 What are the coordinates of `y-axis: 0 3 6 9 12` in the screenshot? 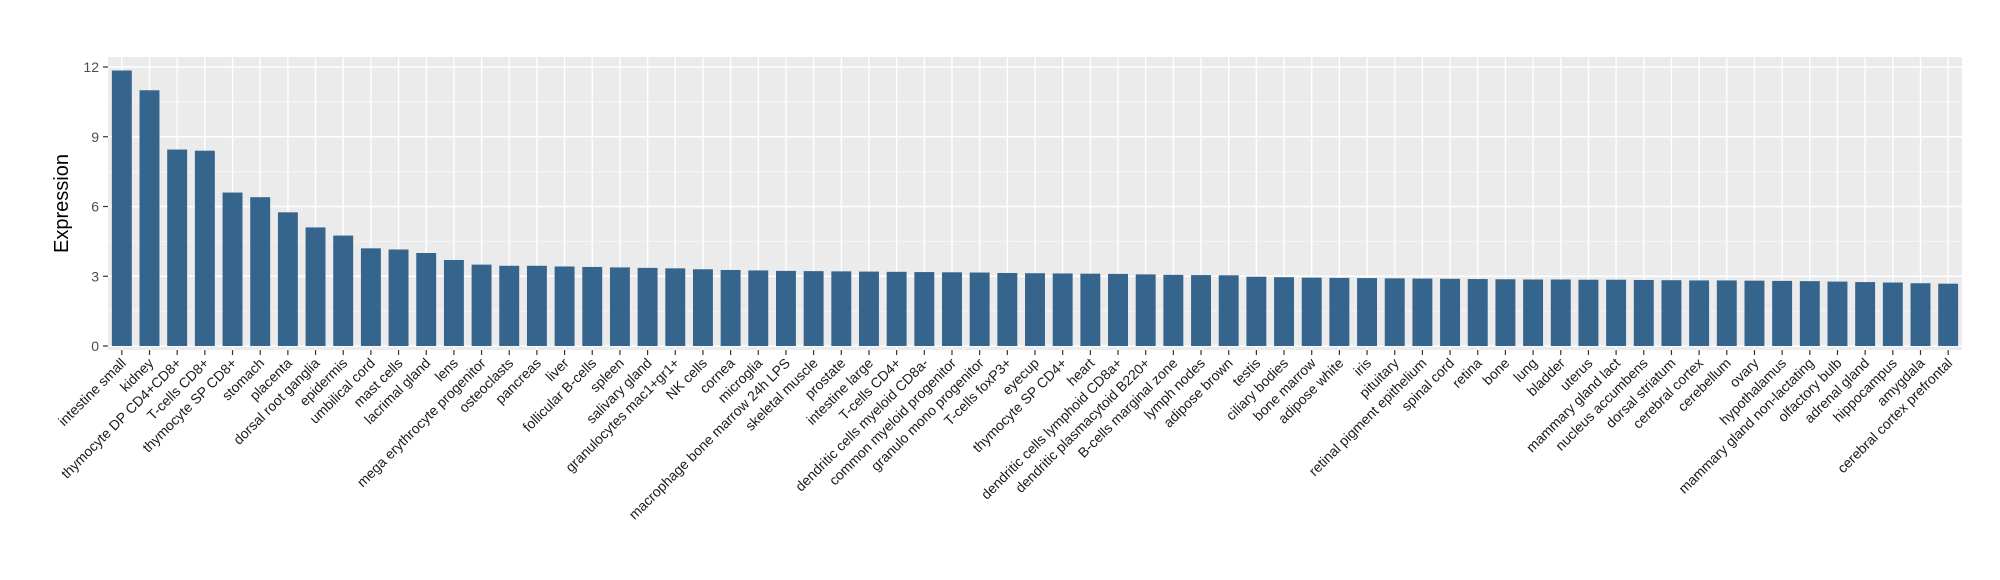 It's located at (95, 206).